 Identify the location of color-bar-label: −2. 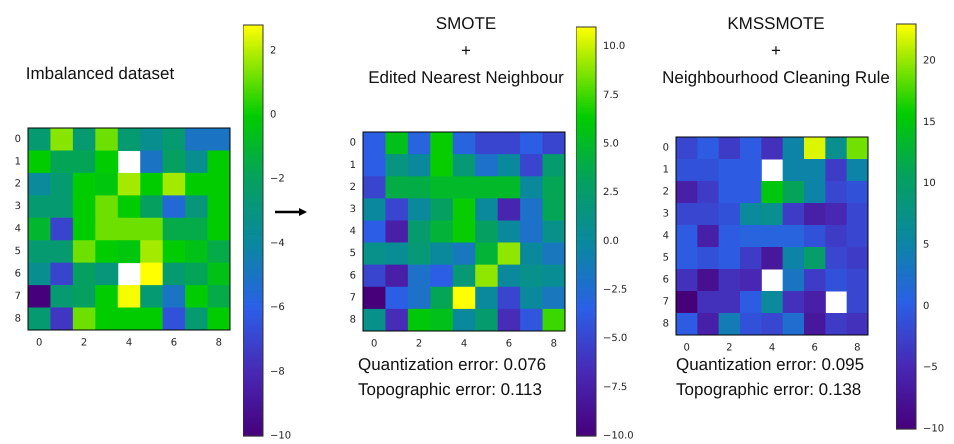
(277, 179).